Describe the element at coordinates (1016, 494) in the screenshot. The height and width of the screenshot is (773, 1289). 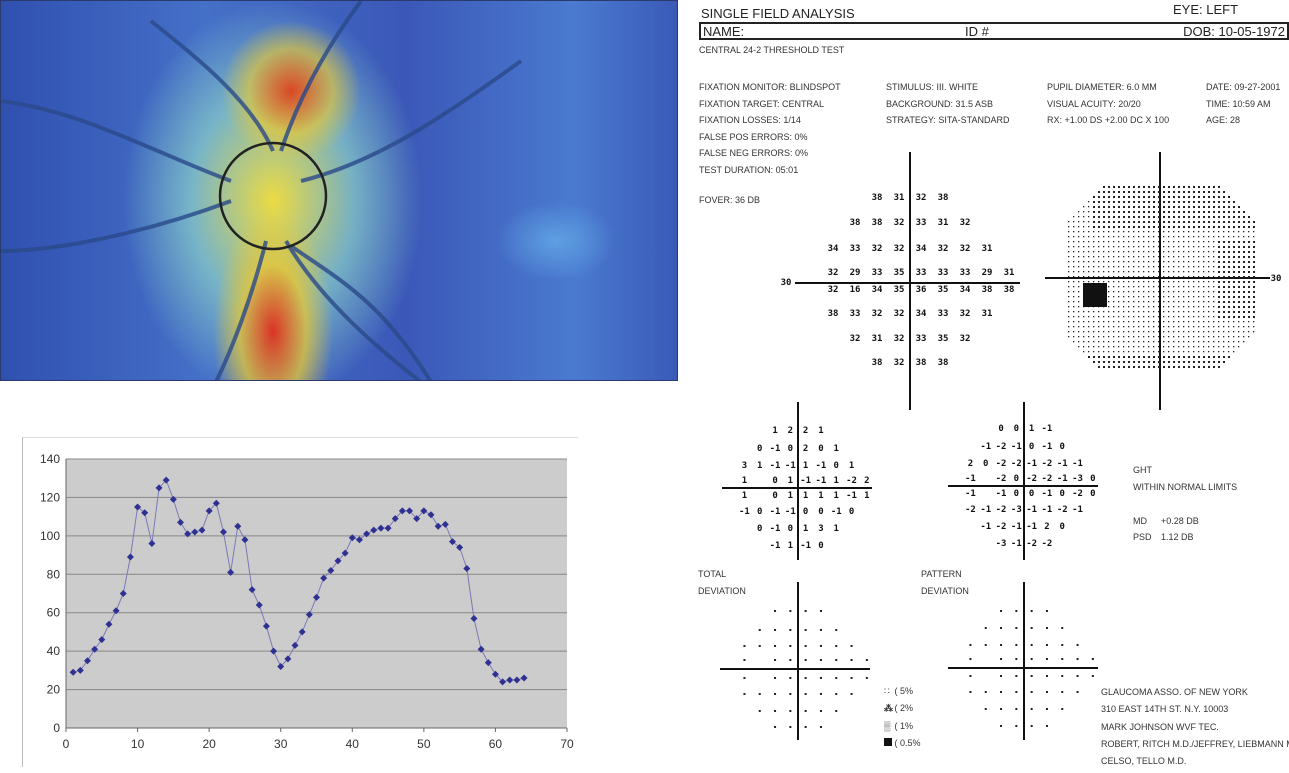
I see `pattern-deviation-value: 0` at that location.